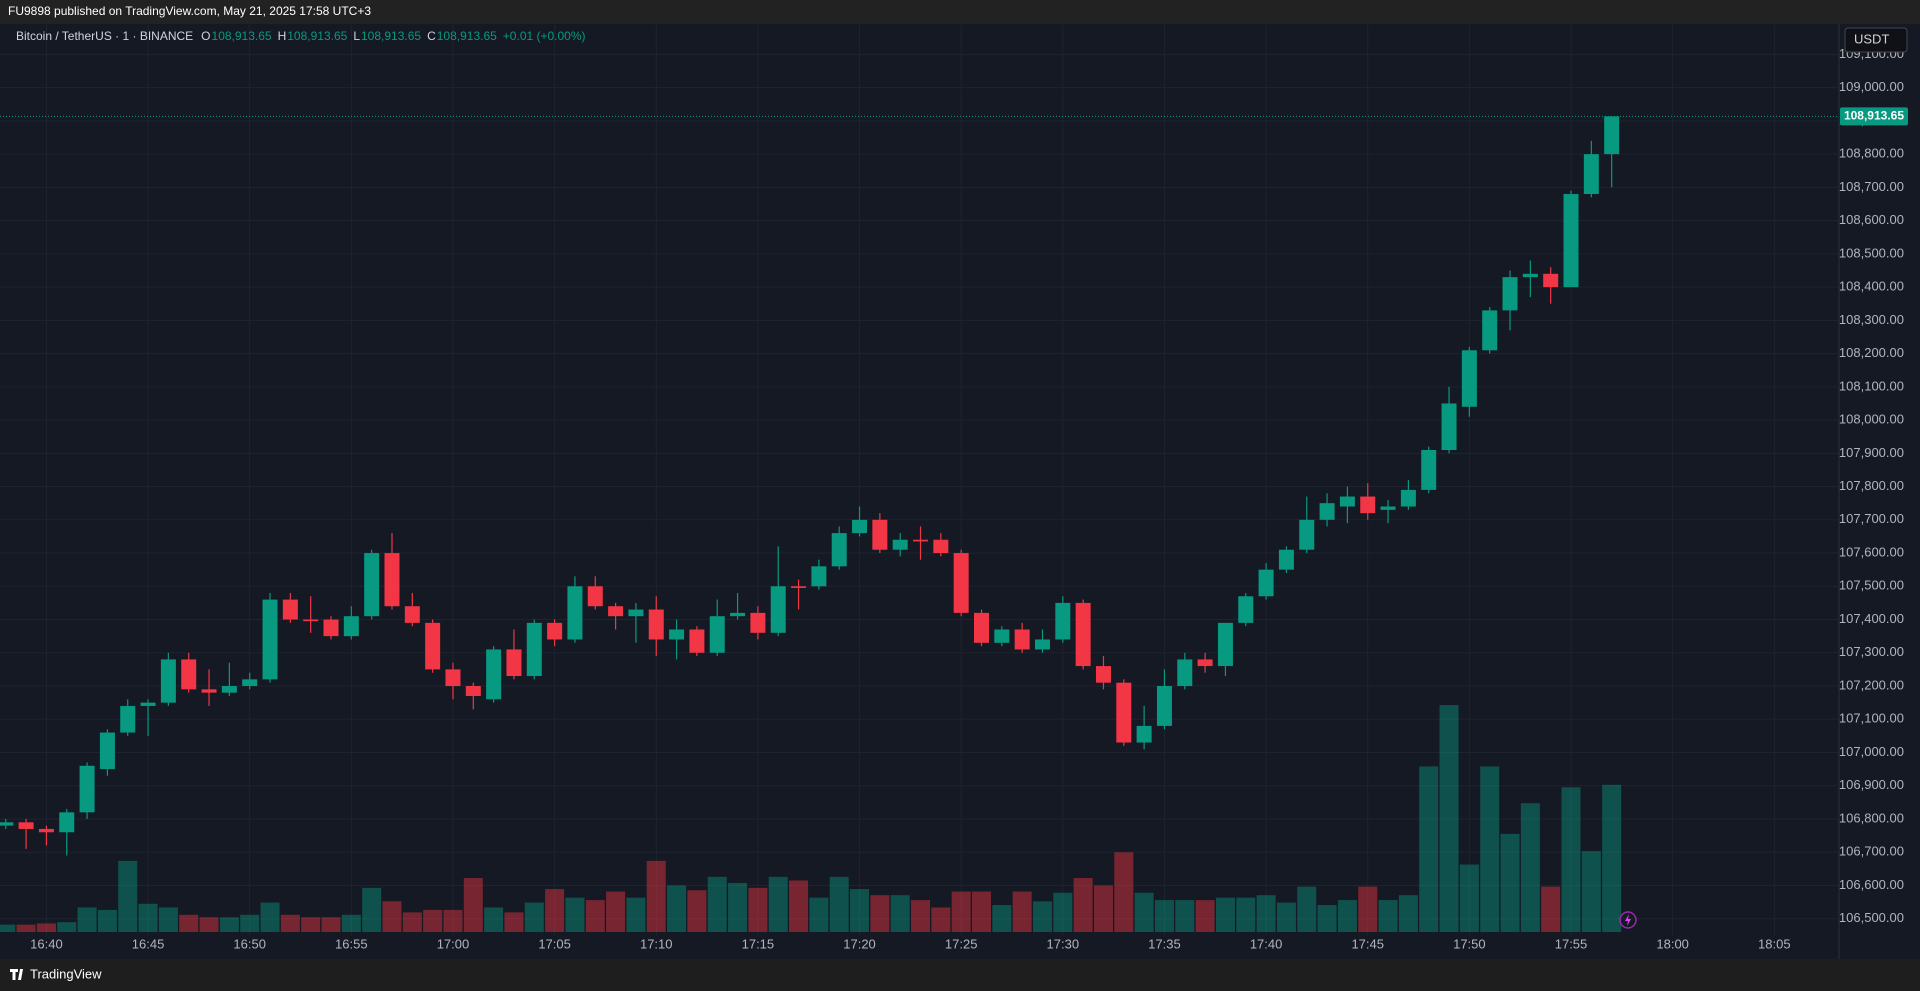 This screenshot has height=991, width=1920. Describe the element at coordinates (1774, 943) in the screenshot. I see `x-tick-label: 18:05` at that location.